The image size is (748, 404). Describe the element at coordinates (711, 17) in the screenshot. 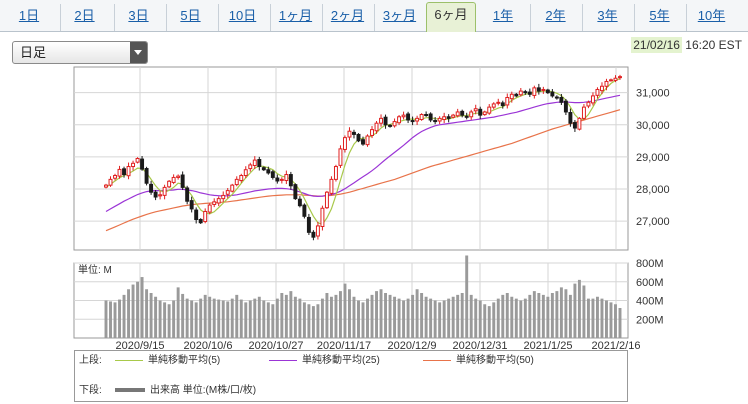

I see `tab-10y: 10年` at that location.